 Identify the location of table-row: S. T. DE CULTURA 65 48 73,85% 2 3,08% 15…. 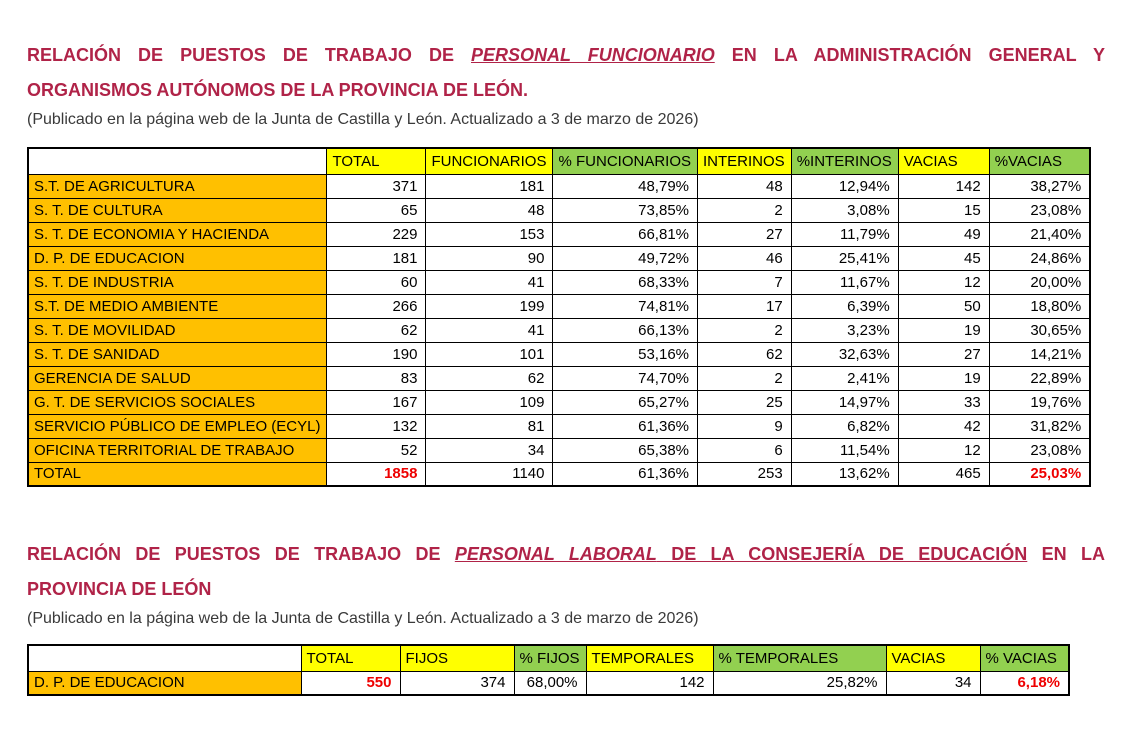
(559, 210).